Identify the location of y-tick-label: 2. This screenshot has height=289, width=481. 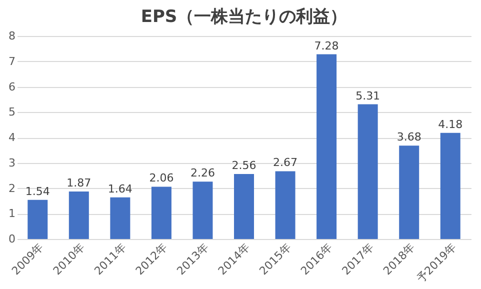
(12, 188).